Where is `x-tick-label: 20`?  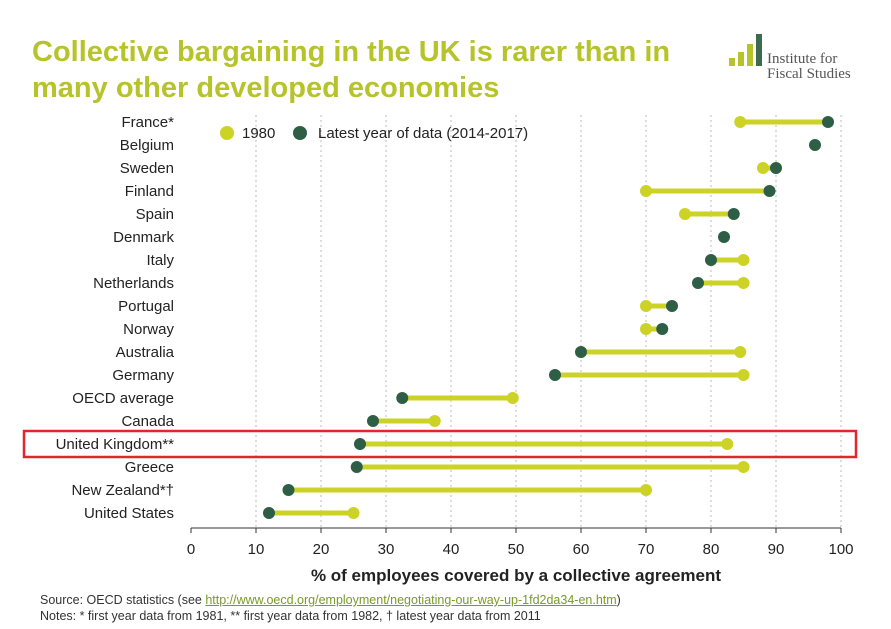 x-tick-label: 20 is located at coordinates (321, 549).